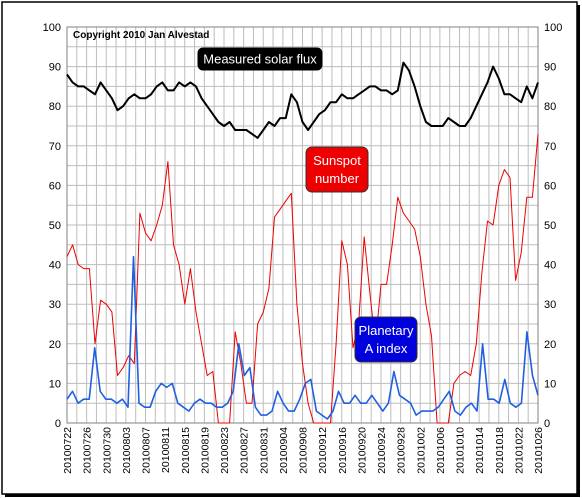 The width and height of the screenshot is (582, 498). Describe the element at coordinates (461, 450) in the screenshot. I see `x-tick-label: 20101010` at that location.